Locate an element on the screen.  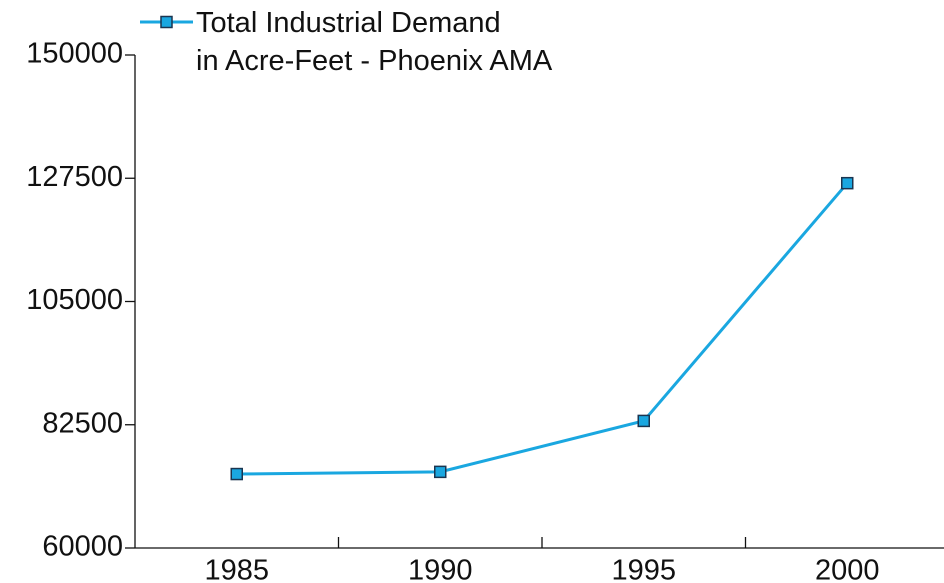
y-tick-label: 150000 is located at coordinates (74, 54).